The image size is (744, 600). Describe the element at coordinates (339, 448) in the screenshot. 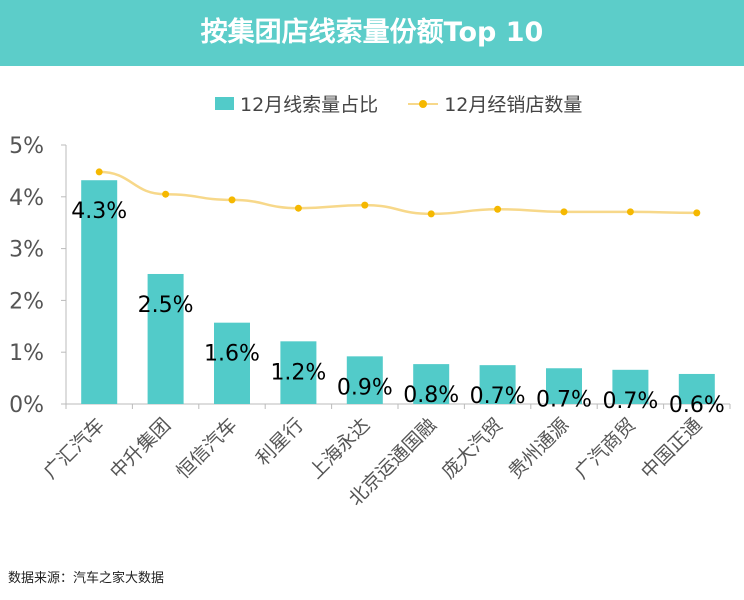

I see `x-tick-label: 上海永达` at that location.